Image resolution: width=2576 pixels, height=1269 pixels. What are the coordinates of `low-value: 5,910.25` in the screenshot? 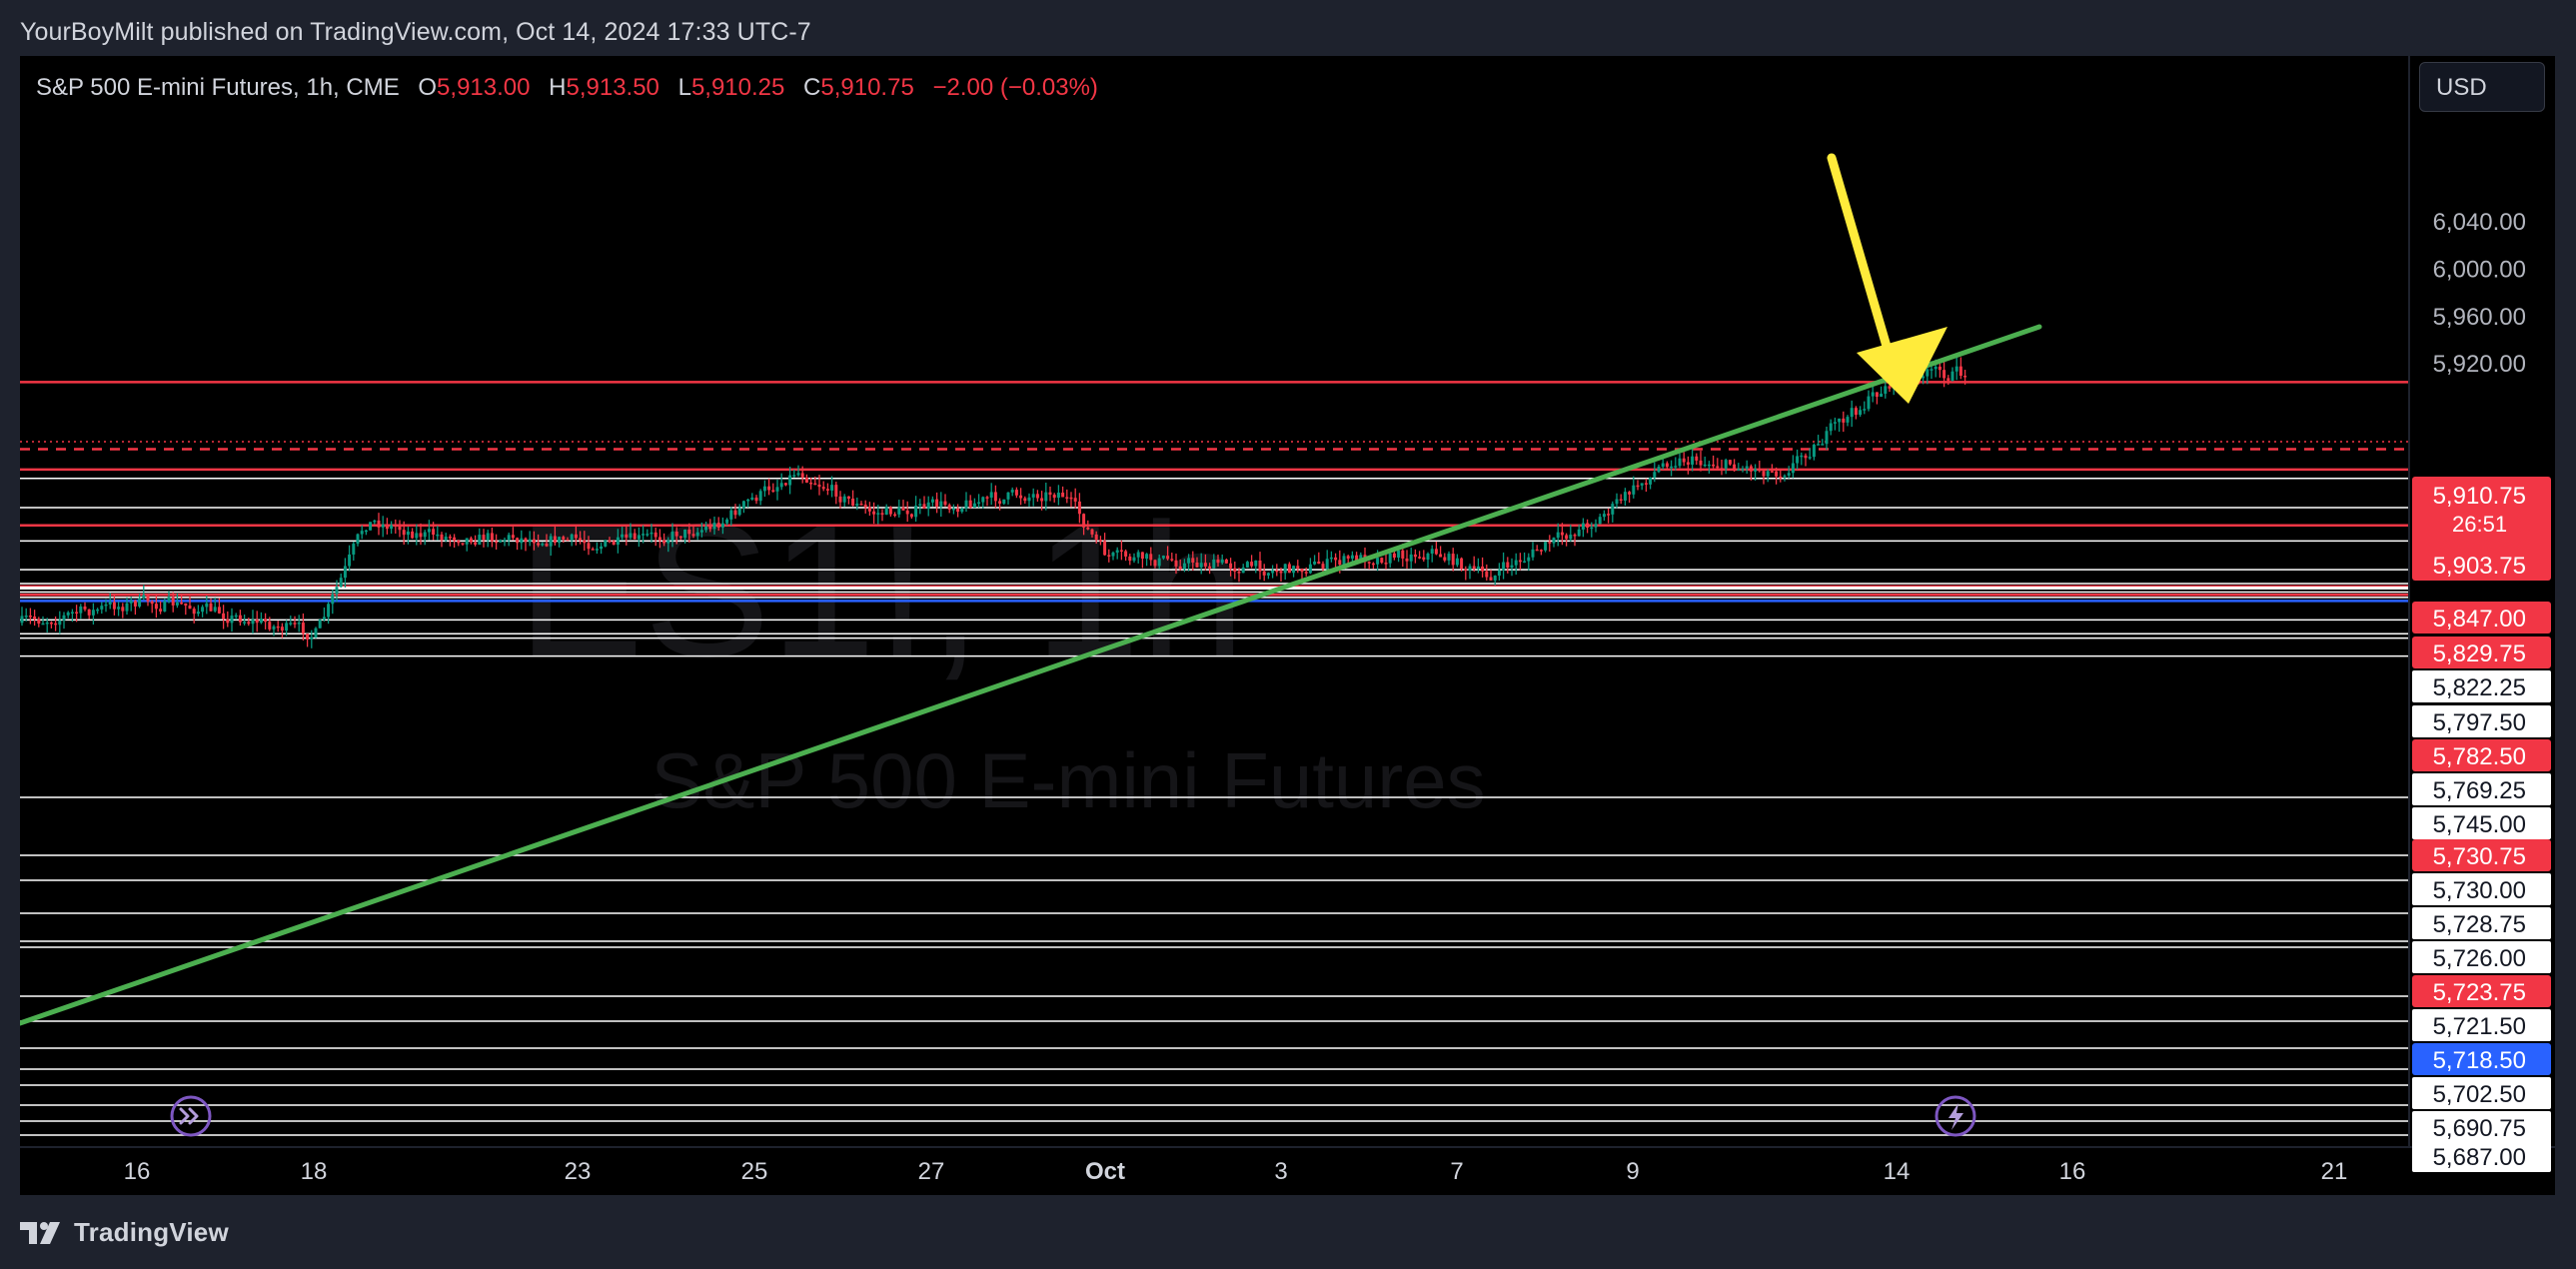 It's located at (737, 87).